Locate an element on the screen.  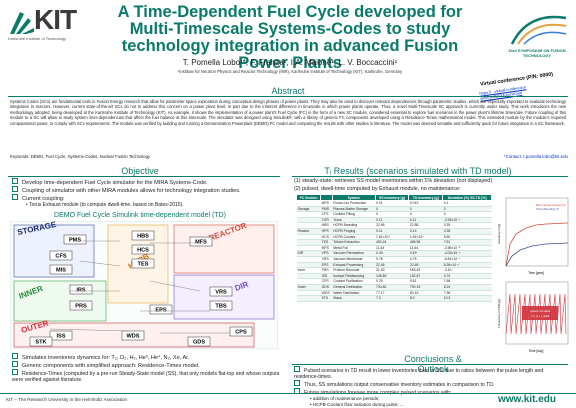
table-cell: WDS is located at coordinates (326, 293).